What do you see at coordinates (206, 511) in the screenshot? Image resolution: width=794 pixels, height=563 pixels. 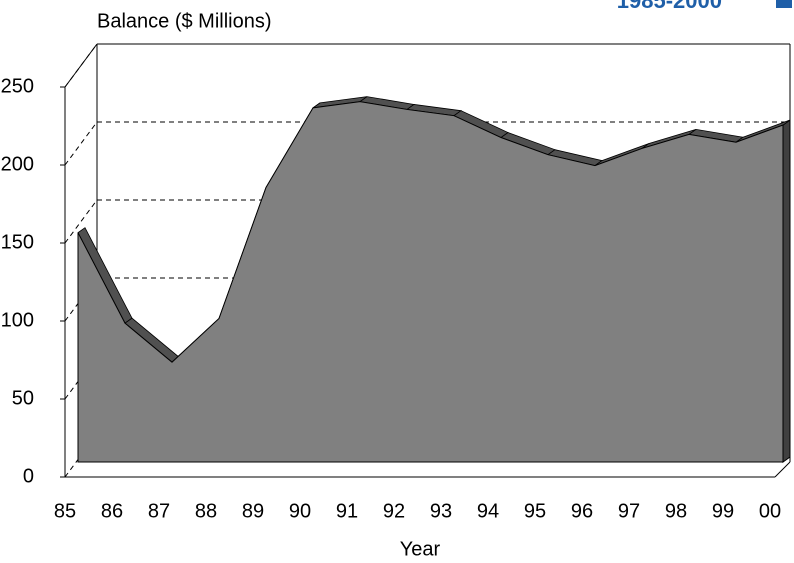 I see `x-tick-label: 88` at bounding box center [206, 511].